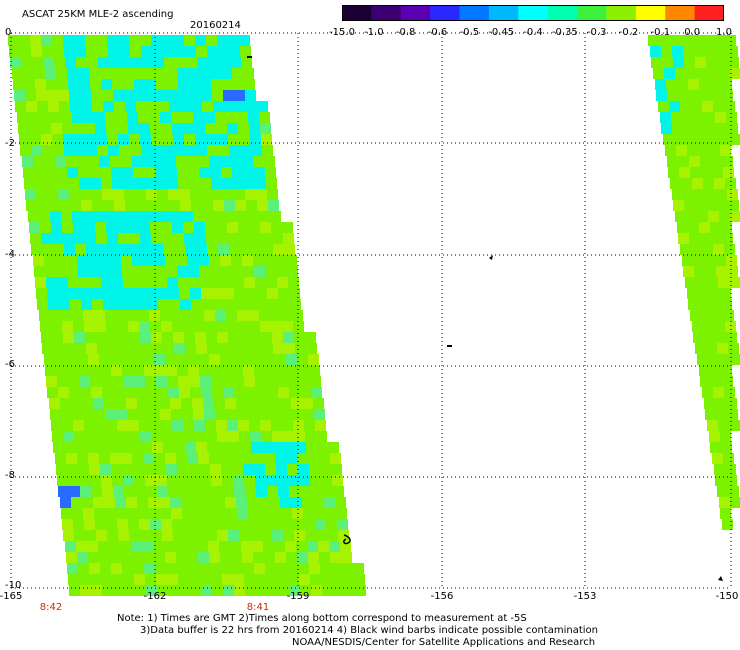 This screenshot has height=650, width=740. I want to click on lat-label-10s: -10, so click(13, 585).